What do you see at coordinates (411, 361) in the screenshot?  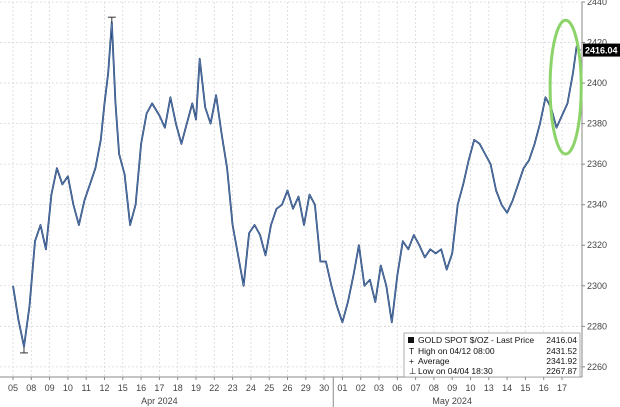 I see `legend-row-marker-1: +` at bounding box center [411, 361].